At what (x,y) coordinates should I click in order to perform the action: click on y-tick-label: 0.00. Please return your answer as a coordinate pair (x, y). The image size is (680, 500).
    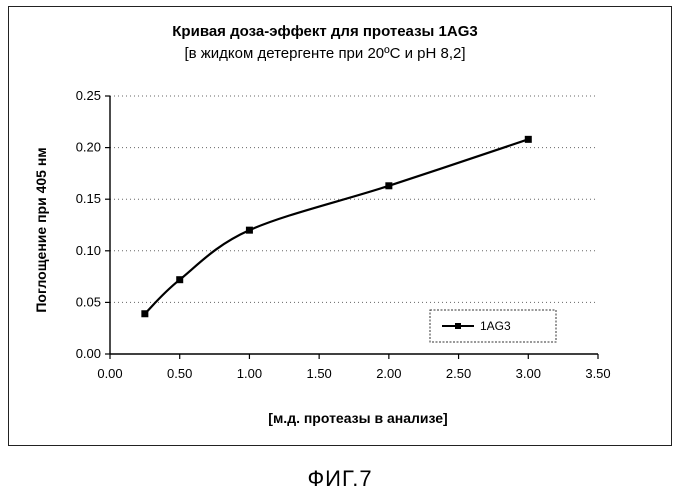
    Looking at the image, I should click on (88, 353).